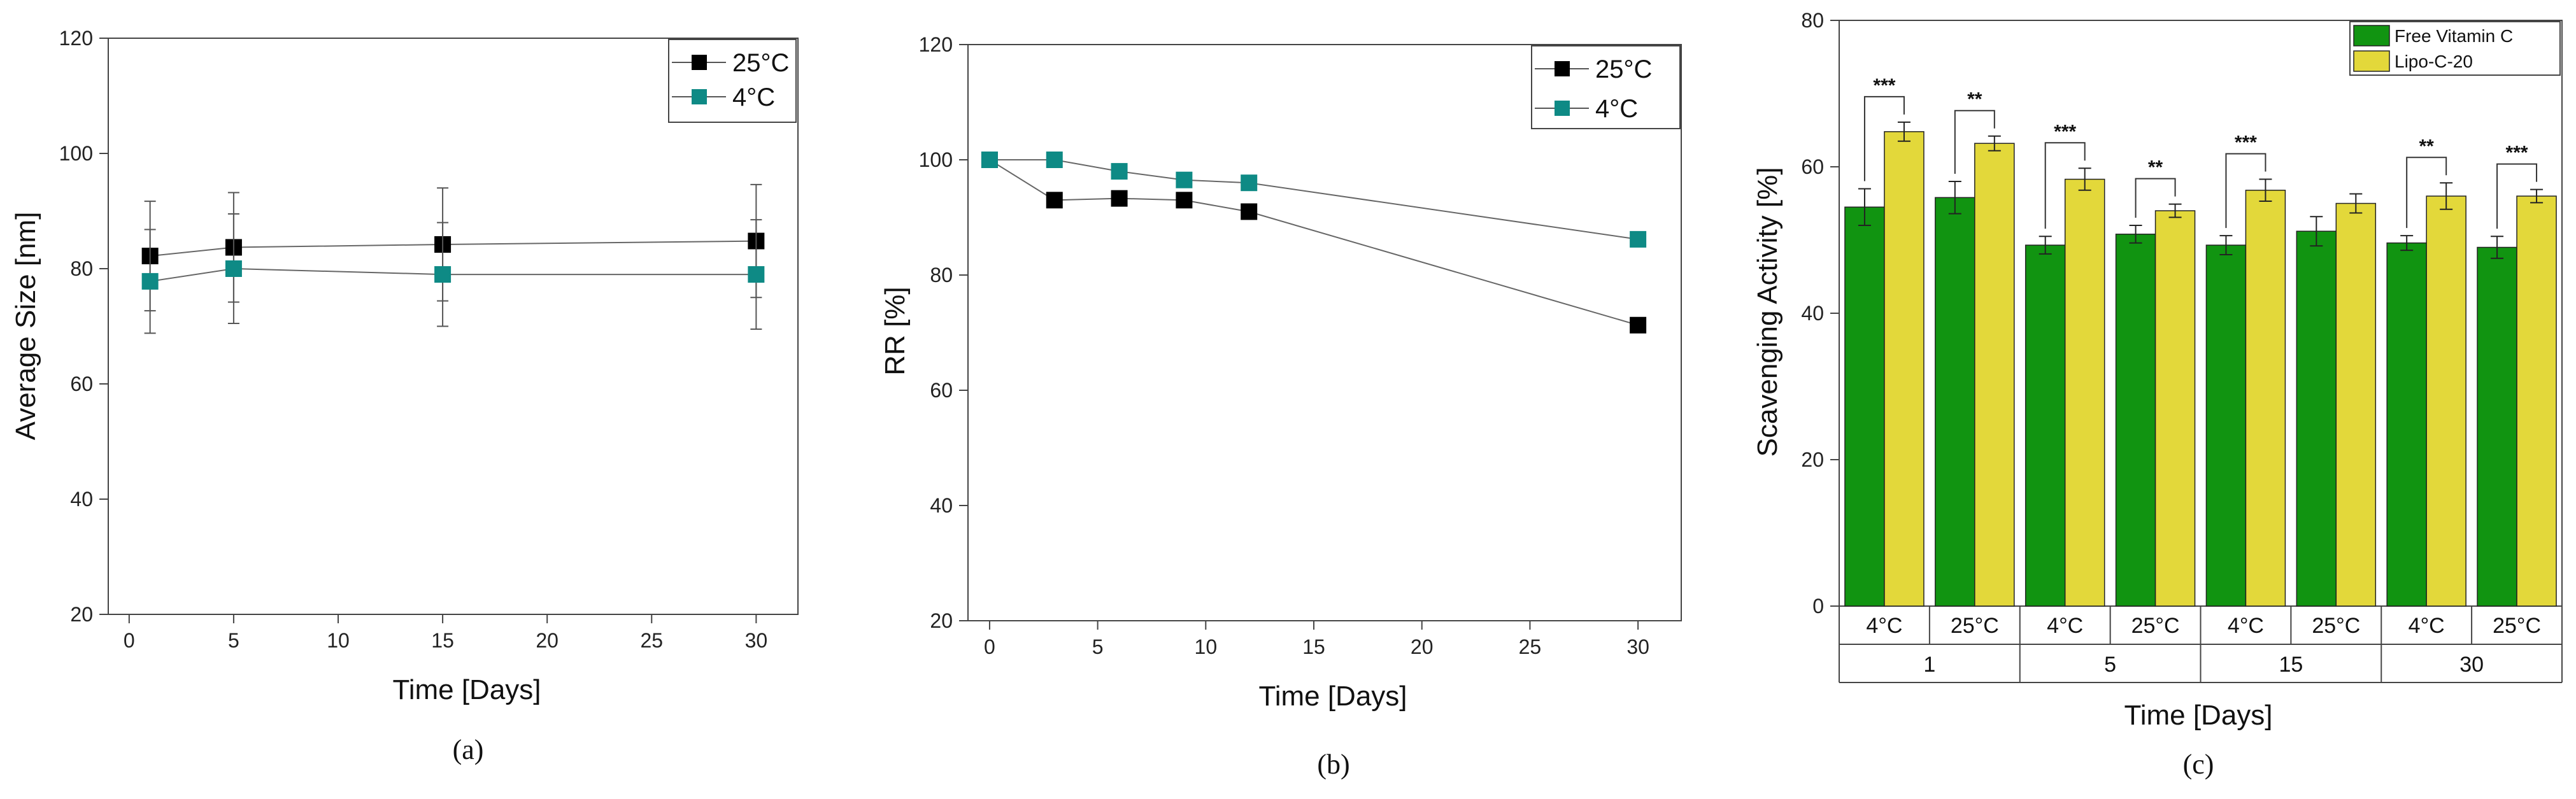 Image resolution: width=2576 pixels, height=799 pixels. I want to click on panel-a-ytick-label: 40, so click(82, 499).